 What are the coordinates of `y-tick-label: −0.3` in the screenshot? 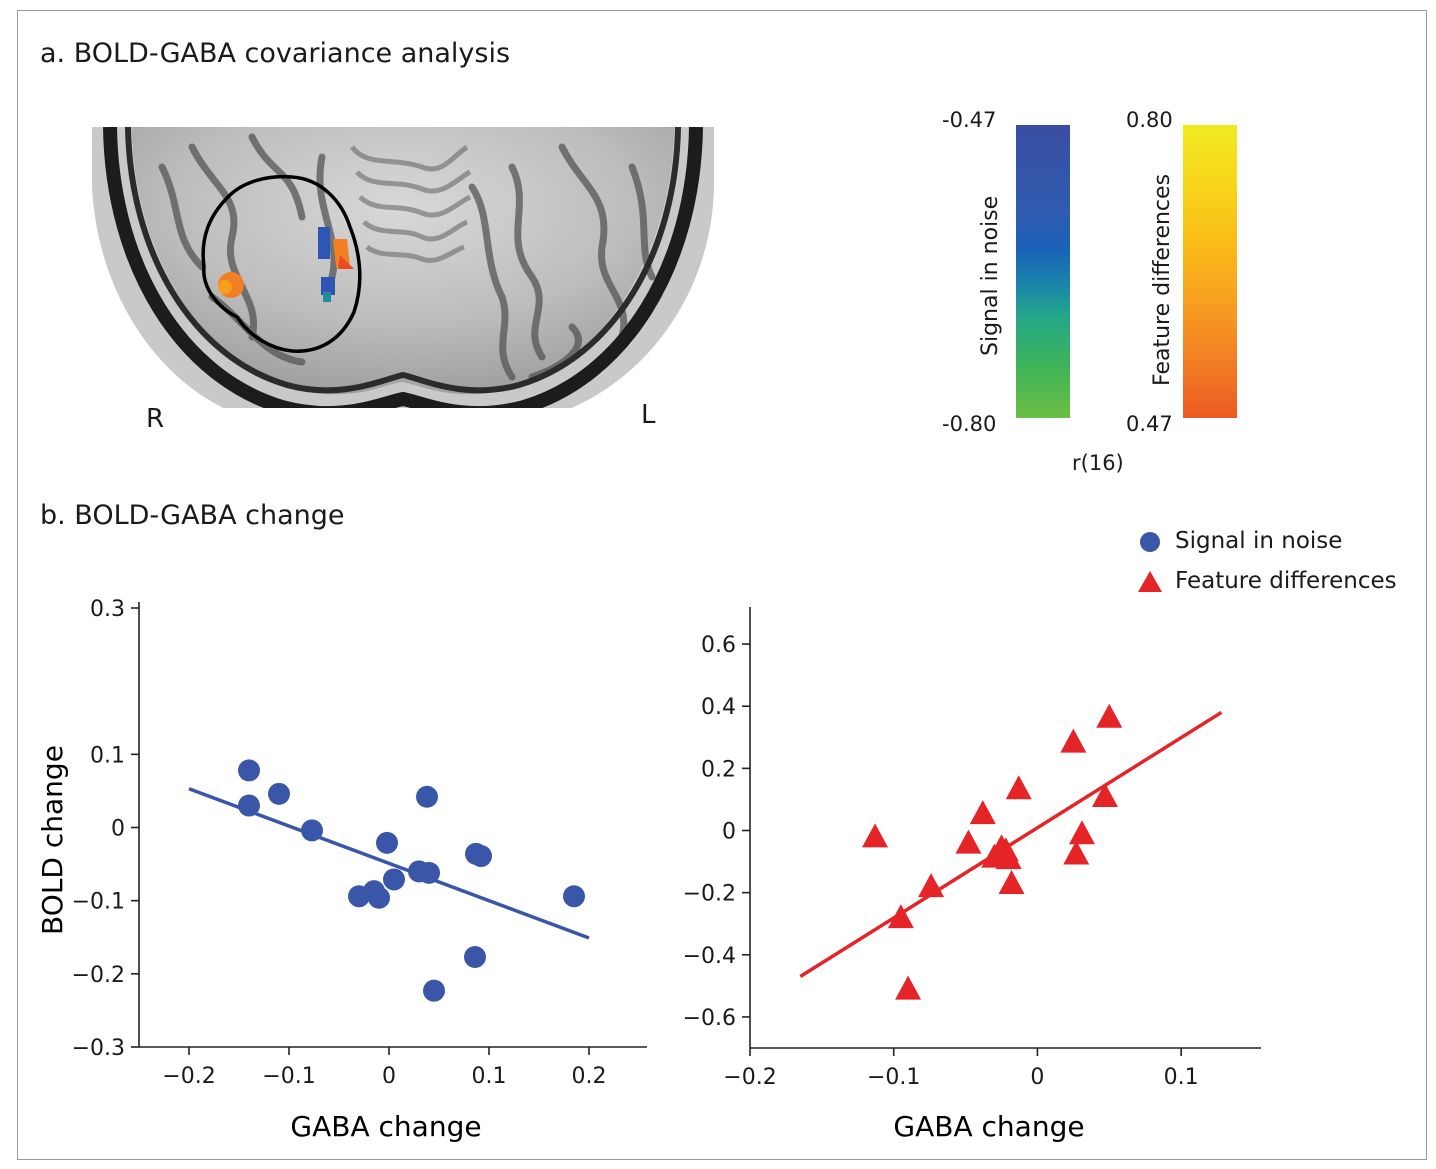 It's located at (98, 1048).